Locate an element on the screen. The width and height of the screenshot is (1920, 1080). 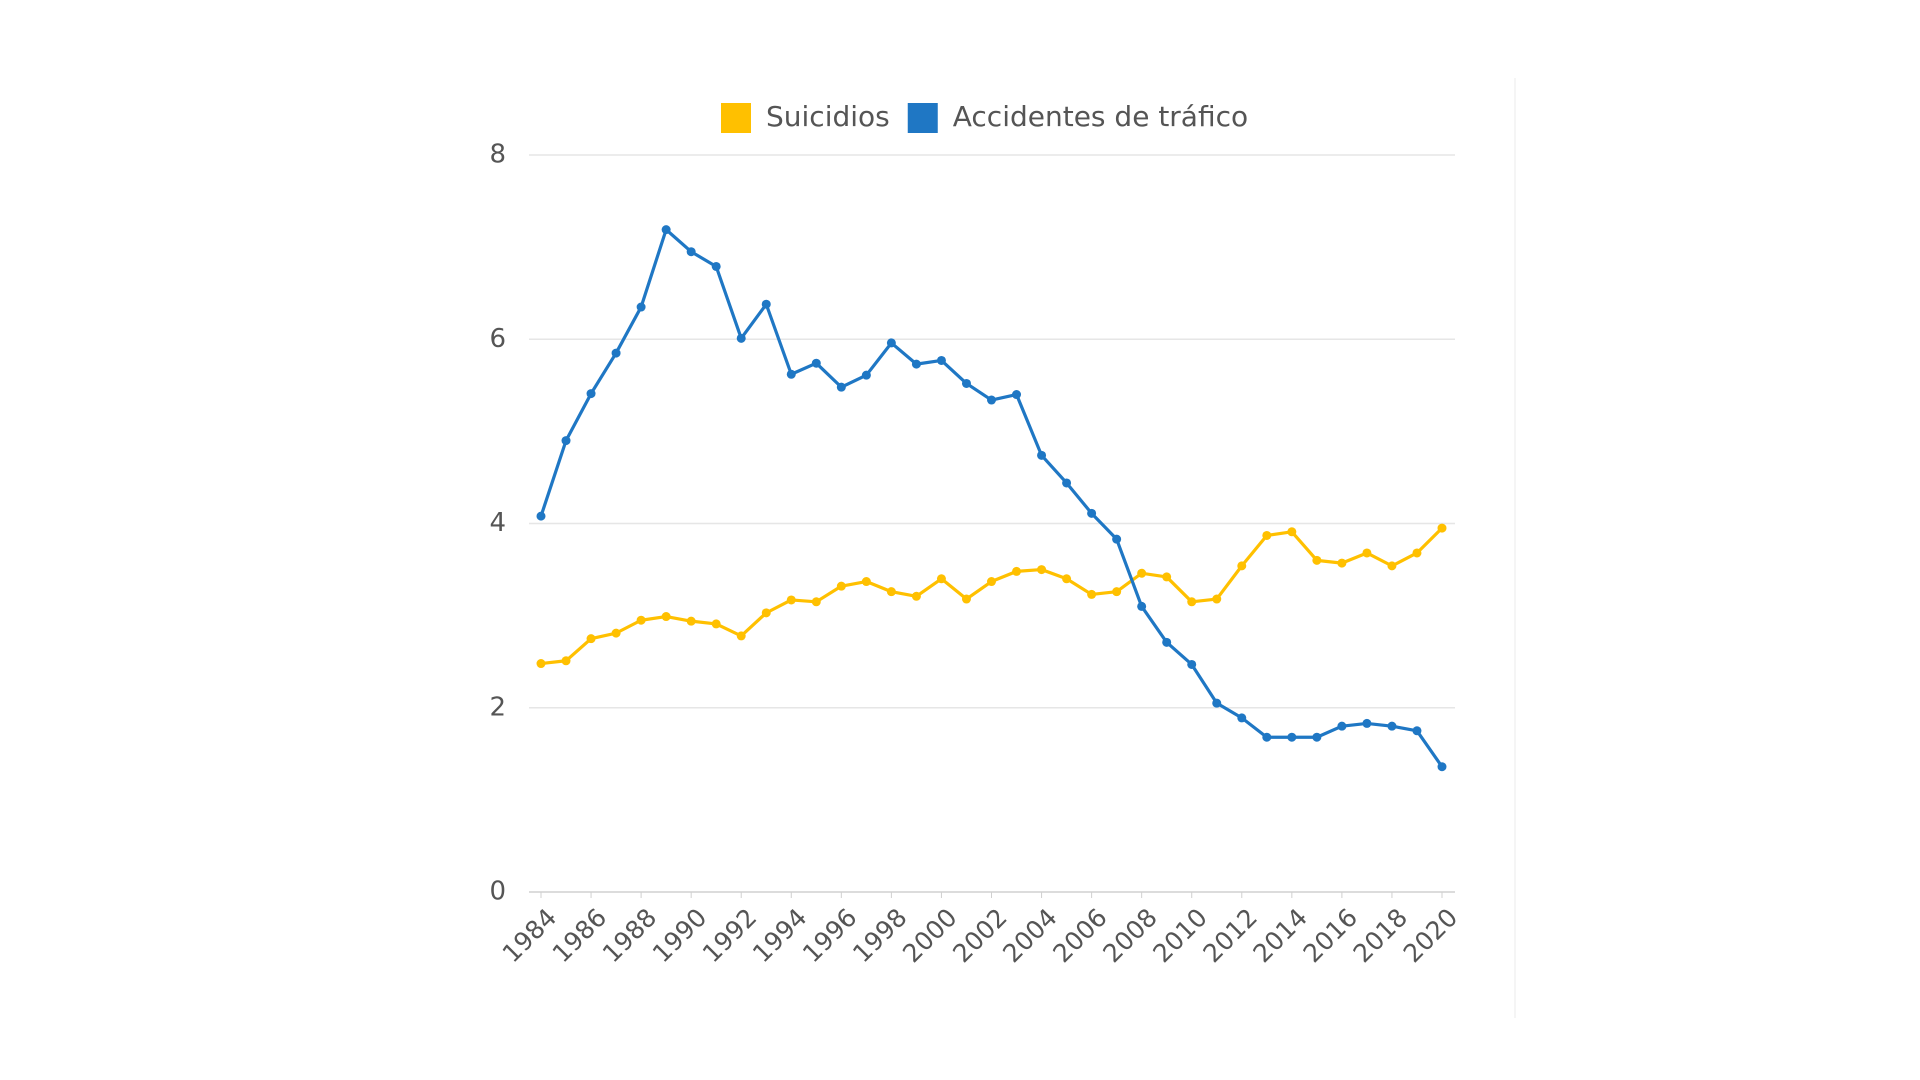
y-tick-label: 0 is located at coordinates (497, 892).